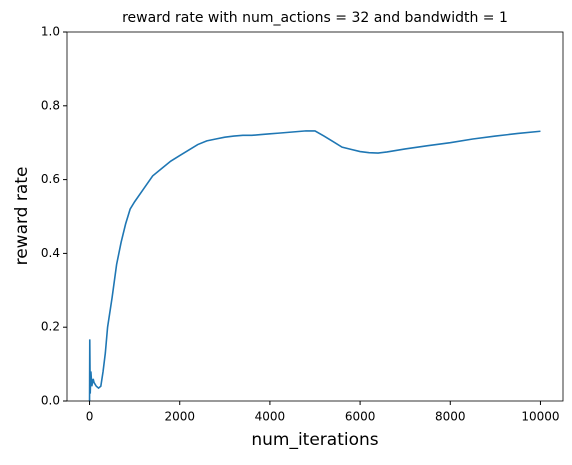 Image resolution: width=572 pixels, height=465 pixels. Describe the element at coordinates (360, 417) in the screenshot. I see `x-tick-label: 6000` at that location.